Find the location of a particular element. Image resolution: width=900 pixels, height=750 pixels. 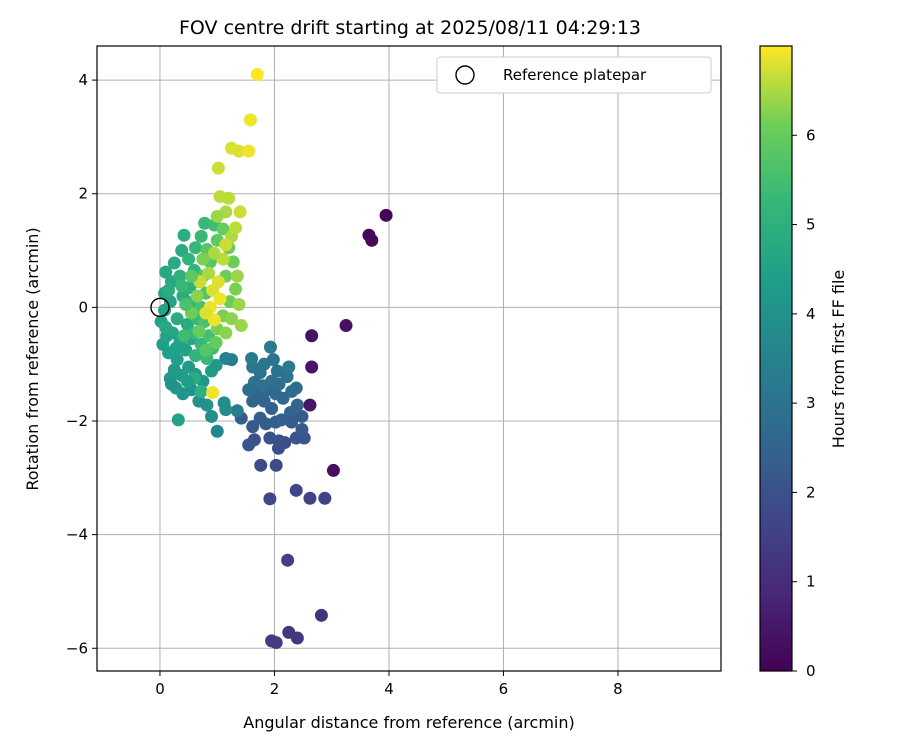

legend-entry-reference: Reference platepar is located at coordinates (575, 75).